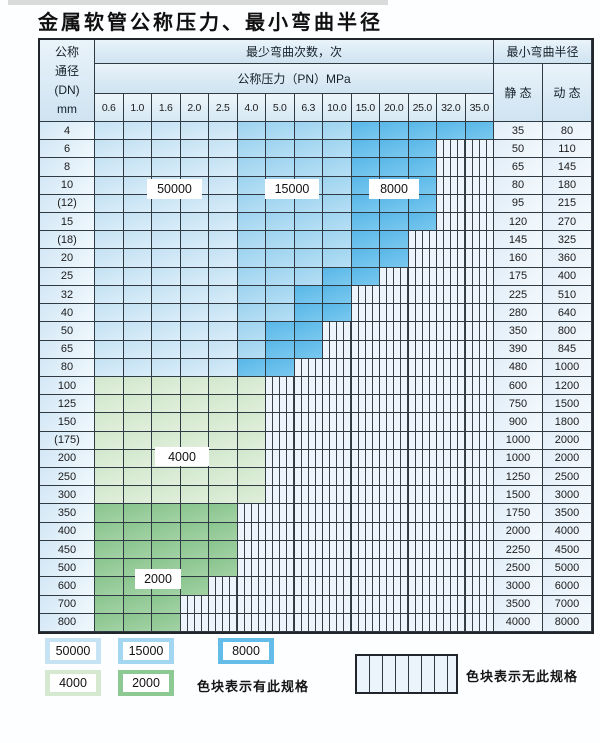  Describe the element at coordinates (67, 295) in the screenshot. I see `dn-cell: 32` at that location.